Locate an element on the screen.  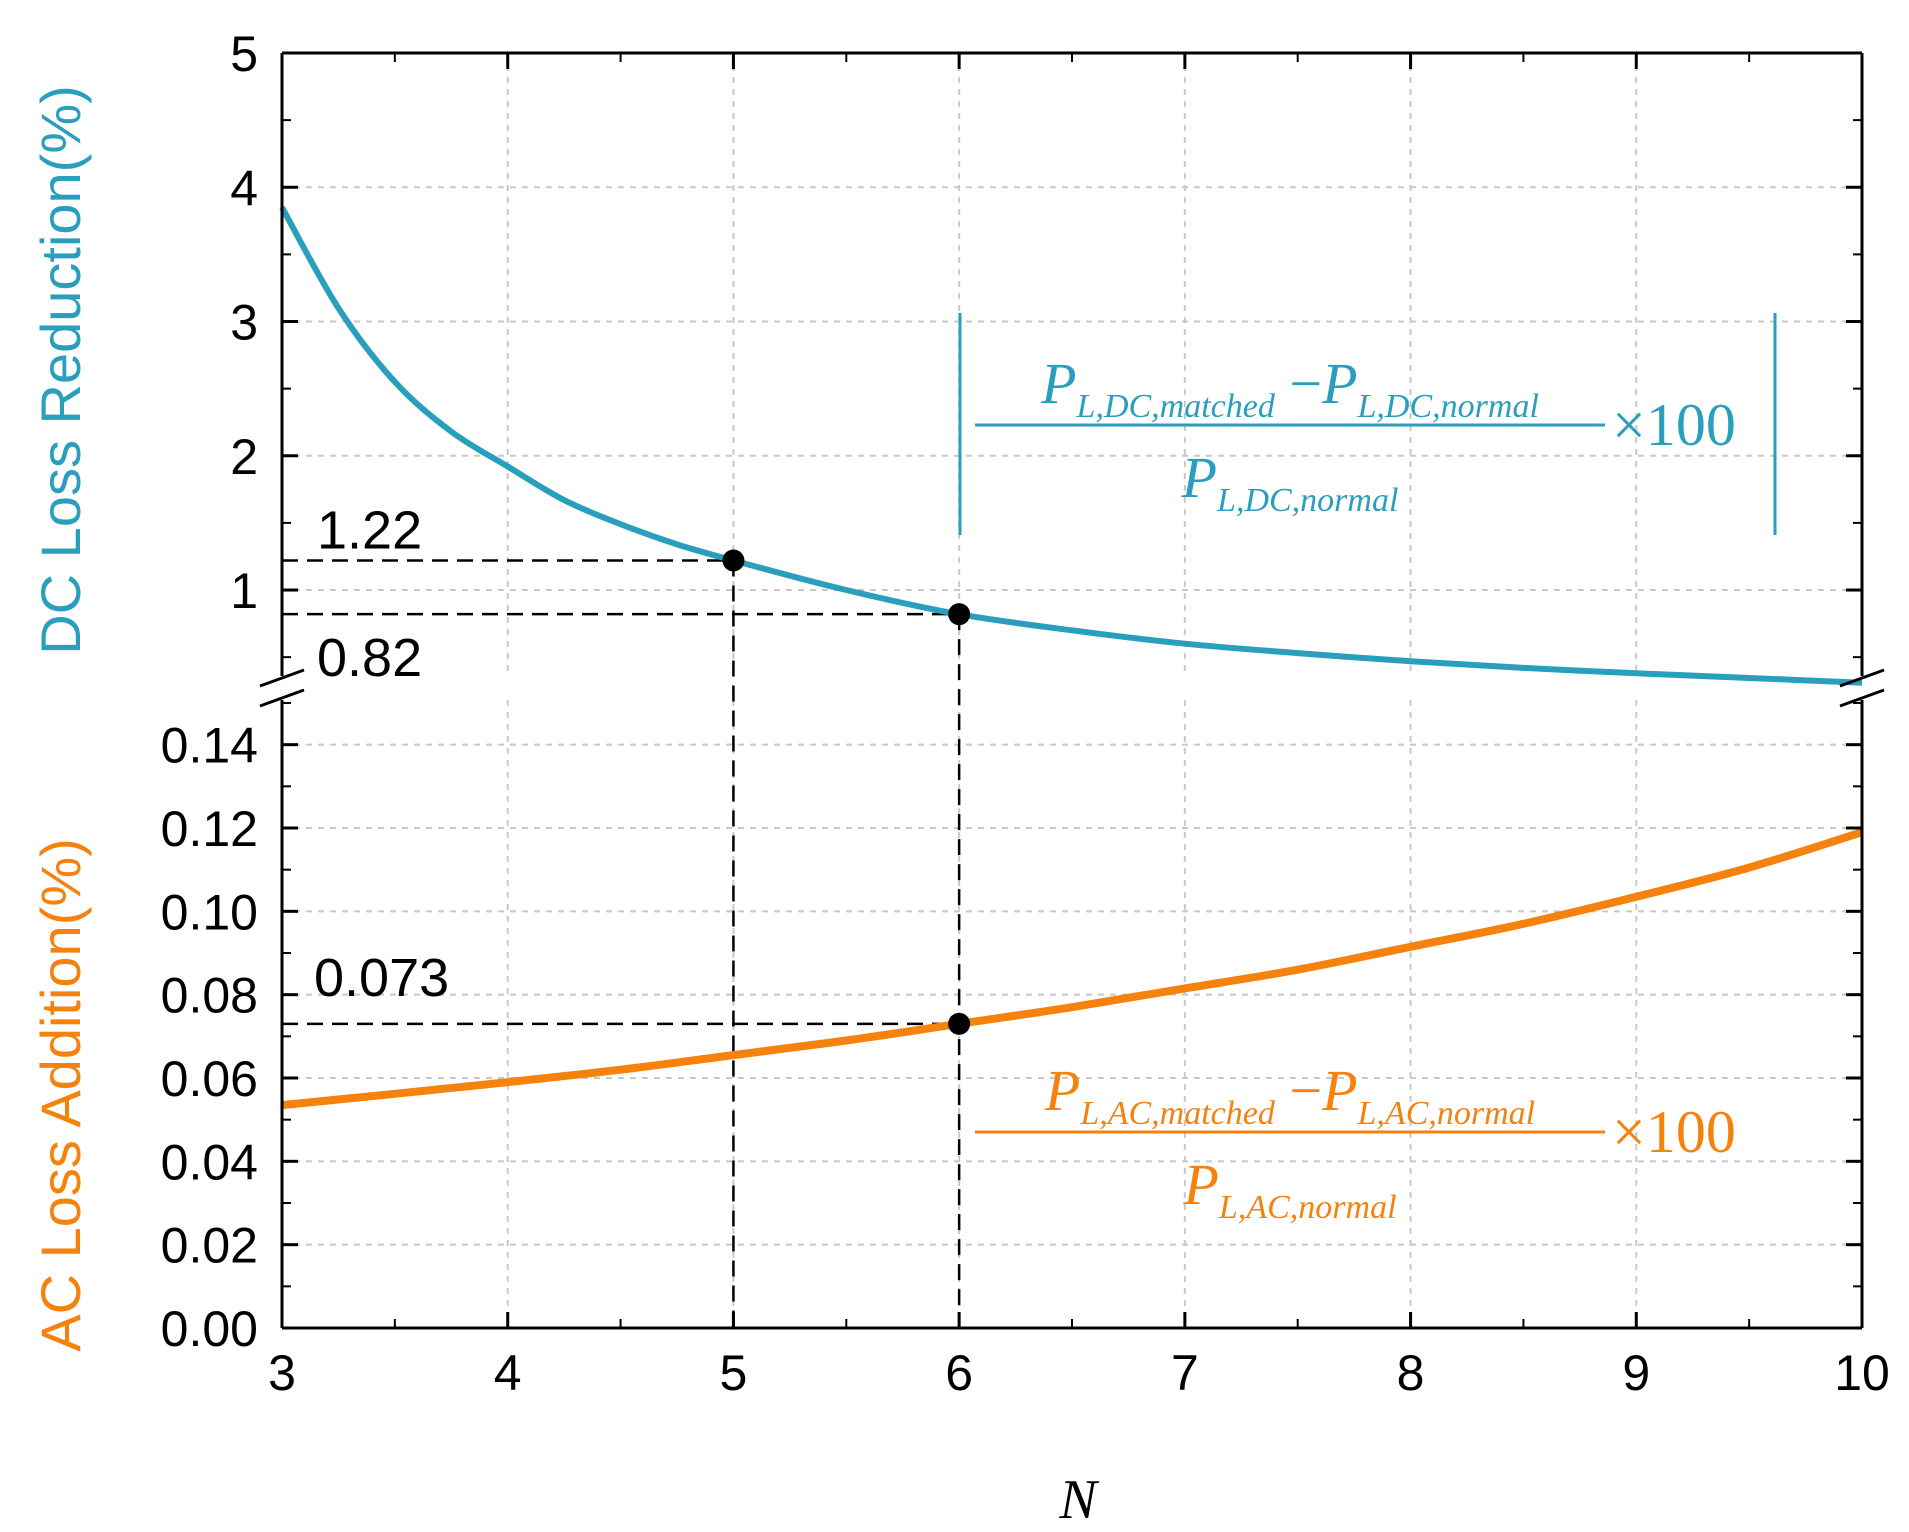
x-tick-label: 8 is located at coordinates (1411, 1373).